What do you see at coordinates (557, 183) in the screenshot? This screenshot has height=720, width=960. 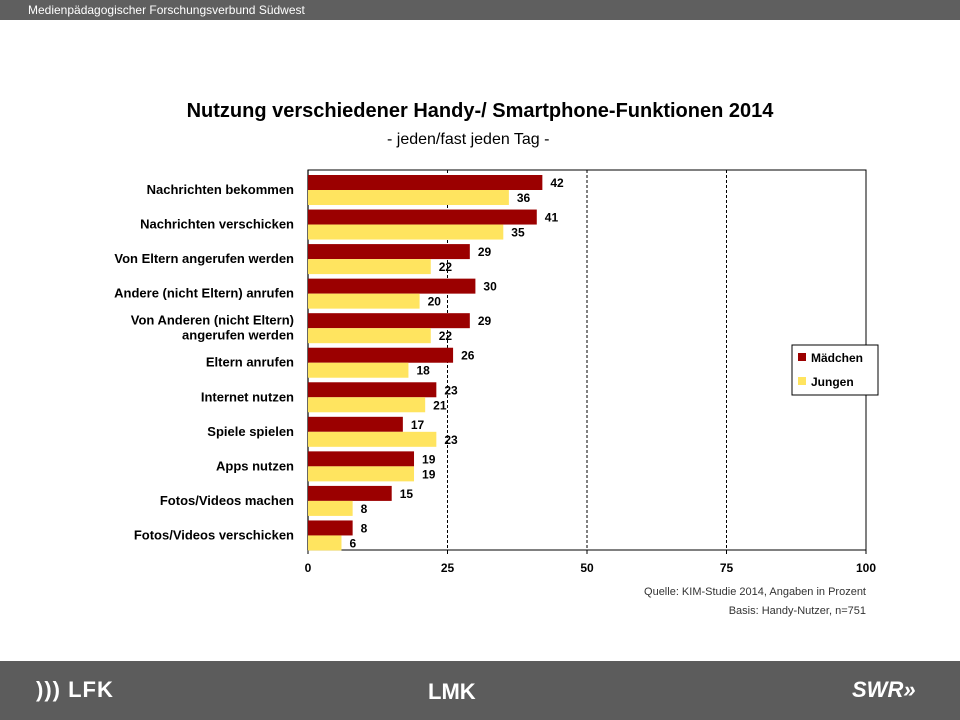 I see `data-label: 42` at bounding box center [557, 183].